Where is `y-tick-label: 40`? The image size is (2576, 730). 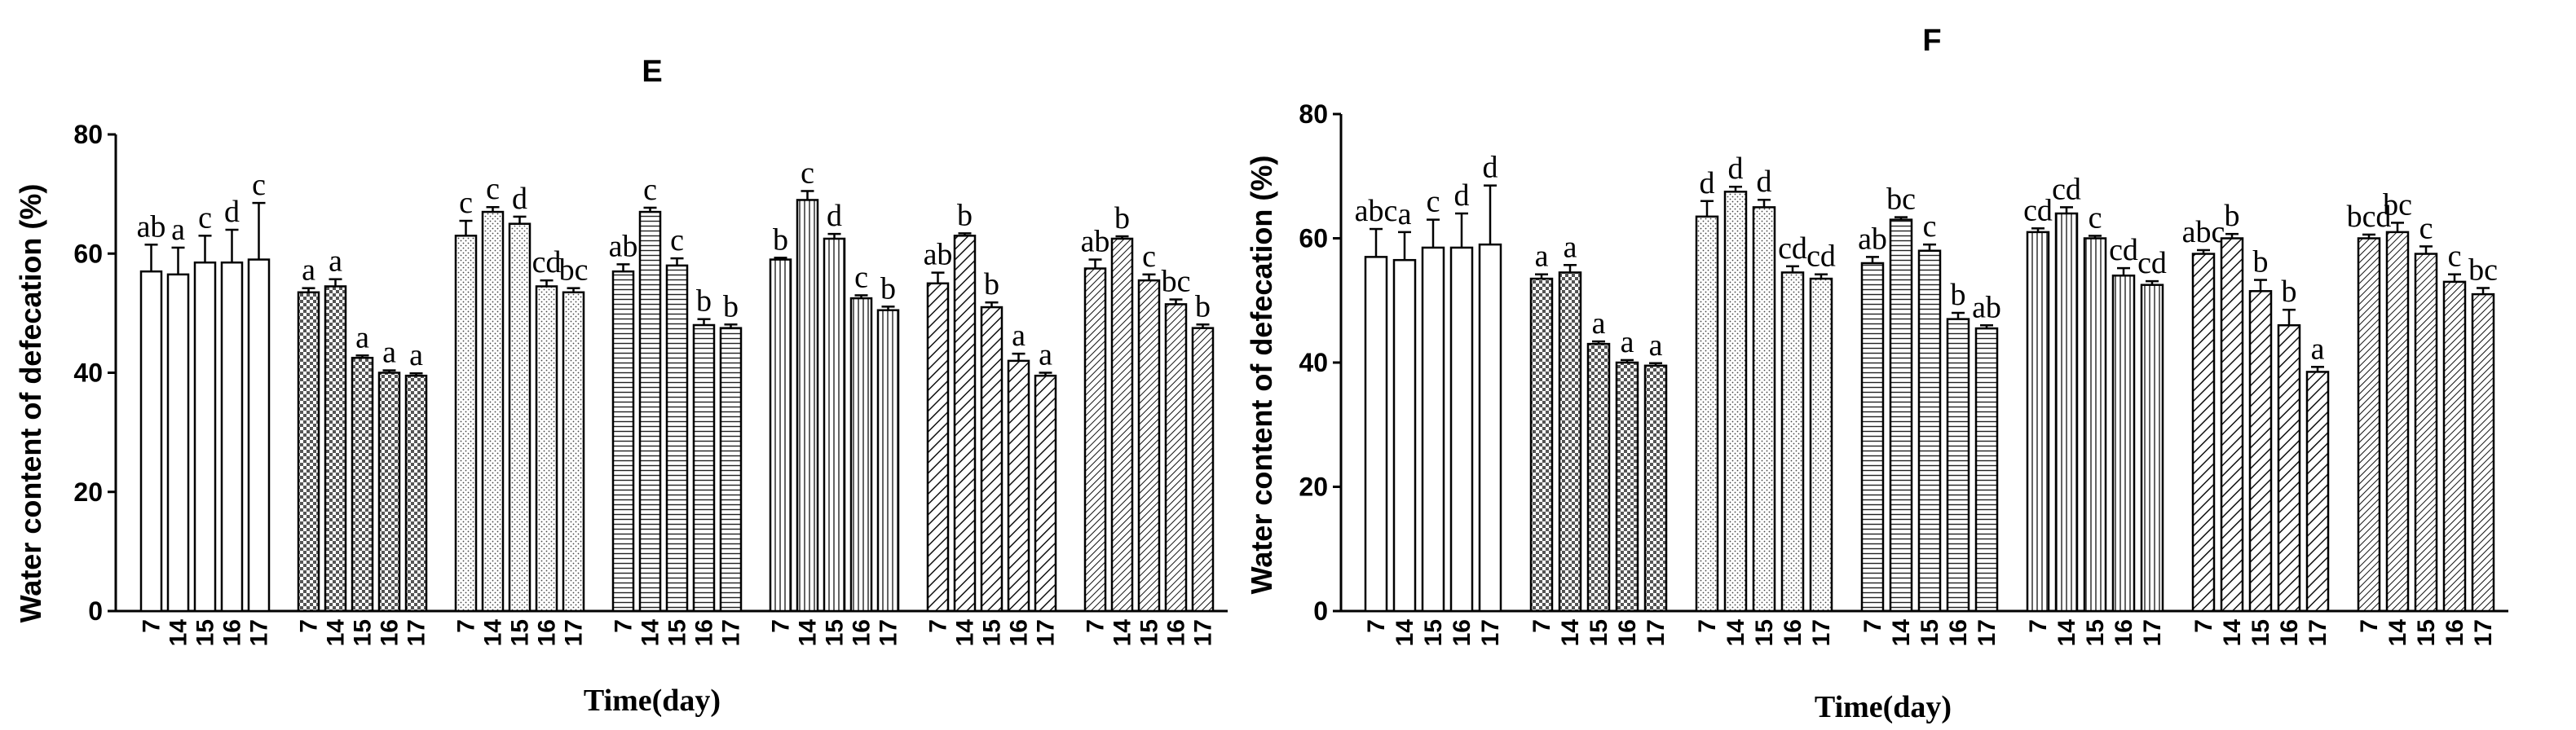 y-tick-label: 40 is located at coordinates (1313, 363).